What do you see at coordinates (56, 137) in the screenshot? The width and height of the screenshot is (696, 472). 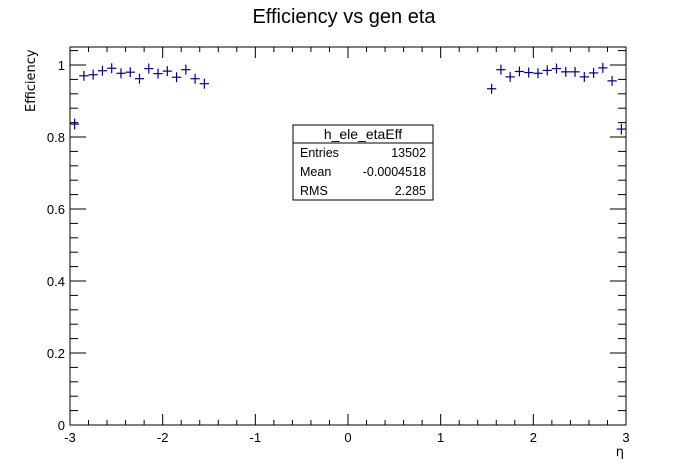 I see `y-tick-label: 0.8` at bounding box center [56, 137].